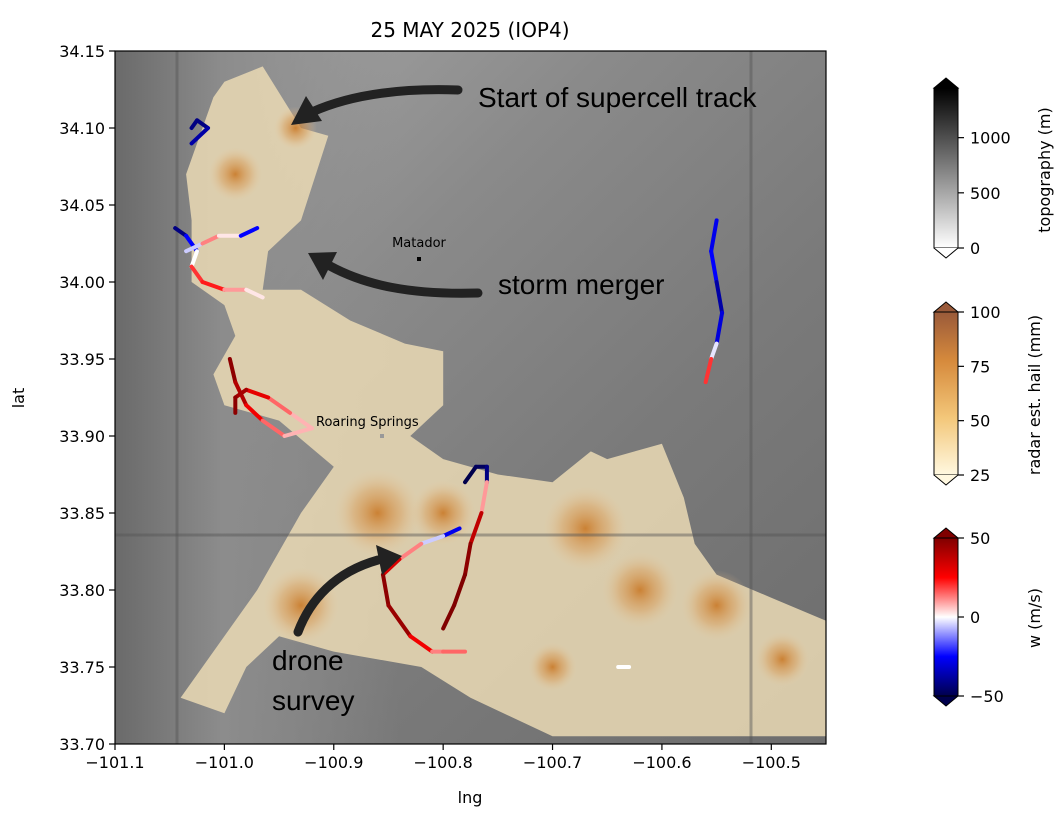 The width and height of the screenshot is (1056, 816). Describe the element at coordinates (981, 617) in the screenshot. I see `colorbar-ticks: −50 0 50` at that location.